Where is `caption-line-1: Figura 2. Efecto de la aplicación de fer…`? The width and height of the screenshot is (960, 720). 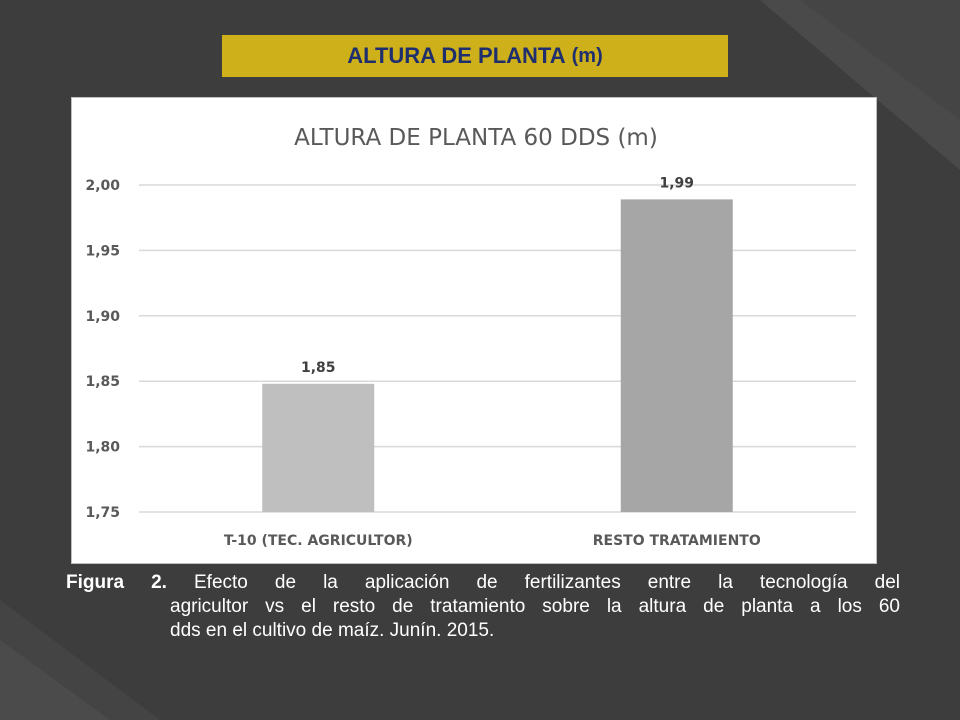 caption-line-1: Figura 2. Efecto de la aplicación de fer… is located at coordinates (483, 583).